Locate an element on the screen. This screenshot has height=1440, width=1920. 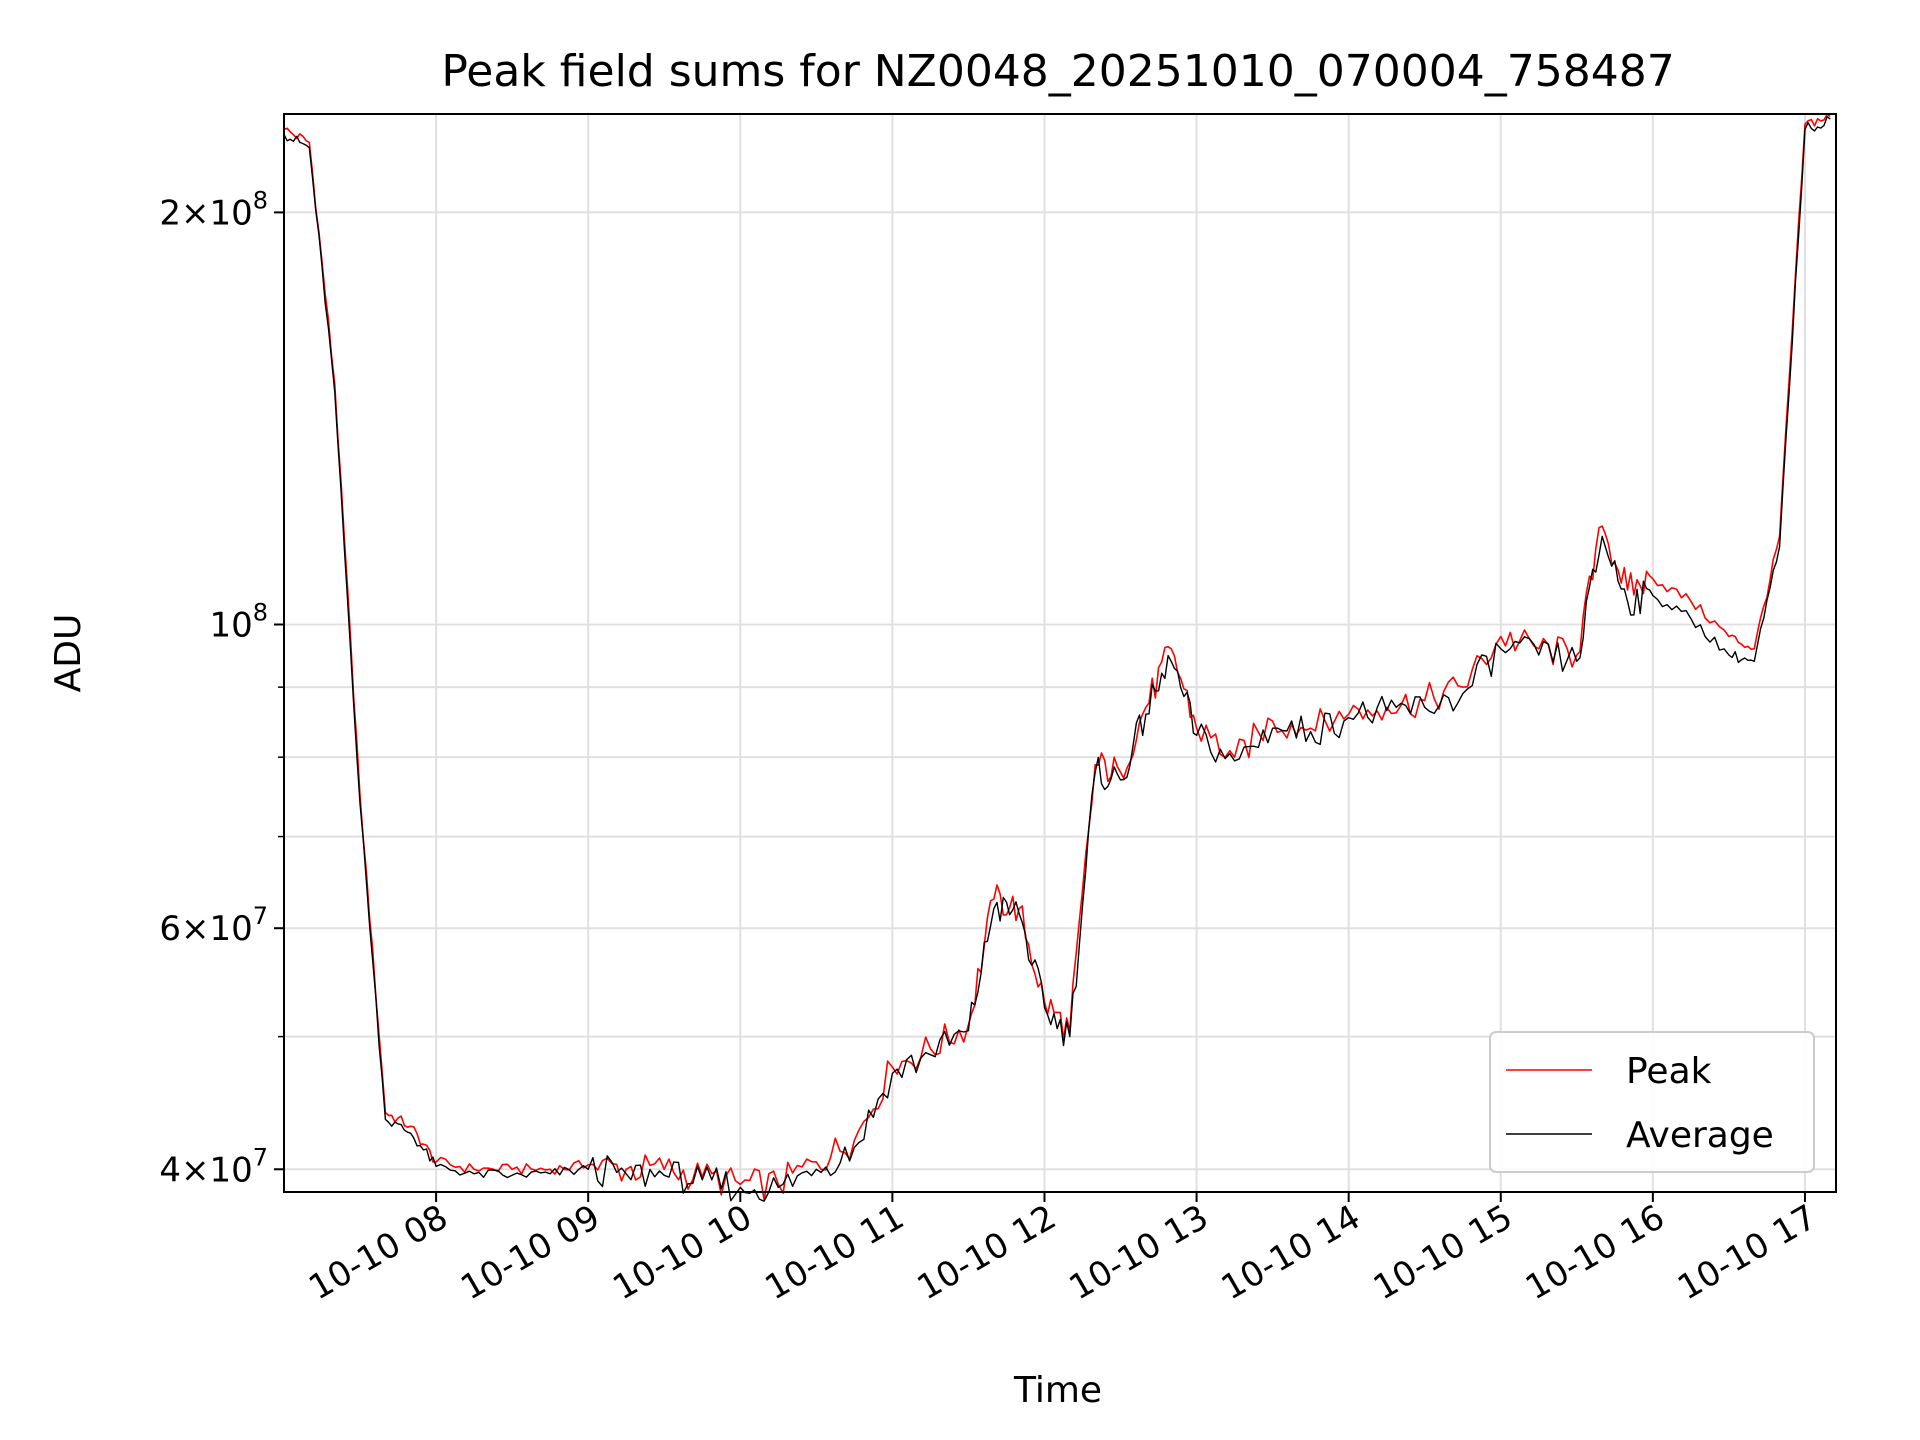
legend-box is located at coordinates (1652, 1102).